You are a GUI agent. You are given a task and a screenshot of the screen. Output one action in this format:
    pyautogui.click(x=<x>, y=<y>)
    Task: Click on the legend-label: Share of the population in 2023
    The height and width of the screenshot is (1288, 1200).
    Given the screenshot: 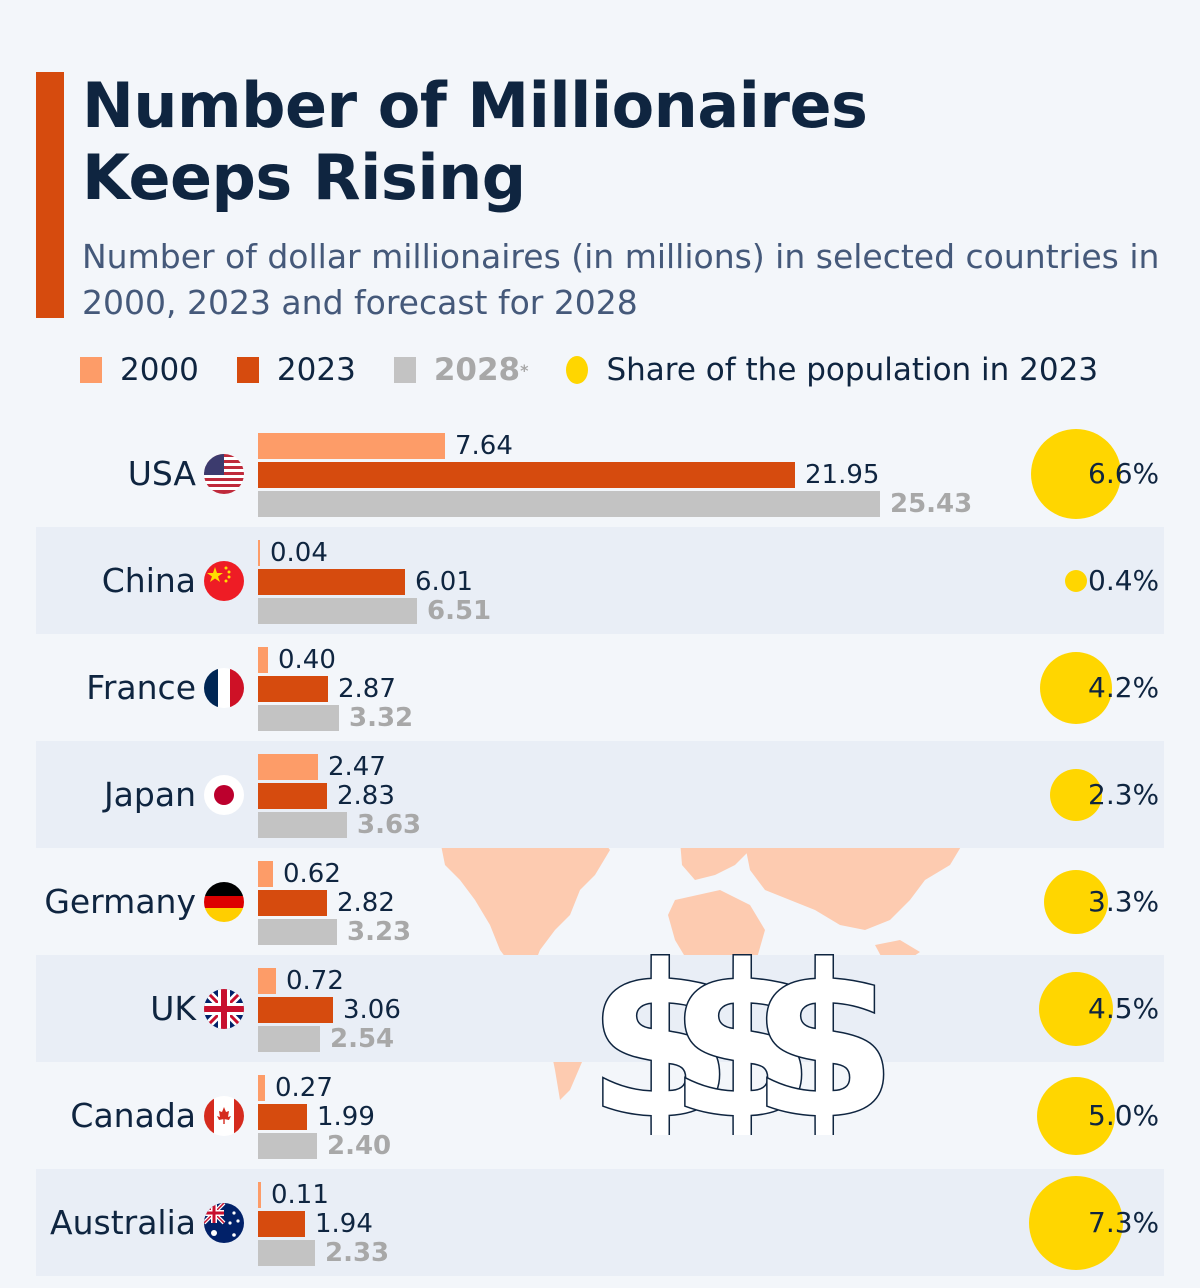 What is the action you would take?
    pyautogui.click(x=852, y=370)
    